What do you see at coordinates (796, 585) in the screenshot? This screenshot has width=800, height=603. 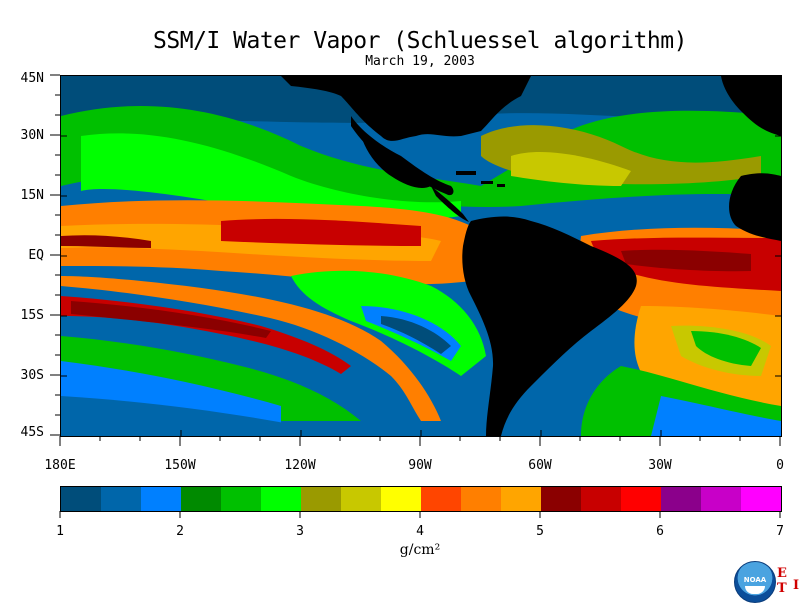 I see `corner-mark-i: I` at bounding box center [796, 585].